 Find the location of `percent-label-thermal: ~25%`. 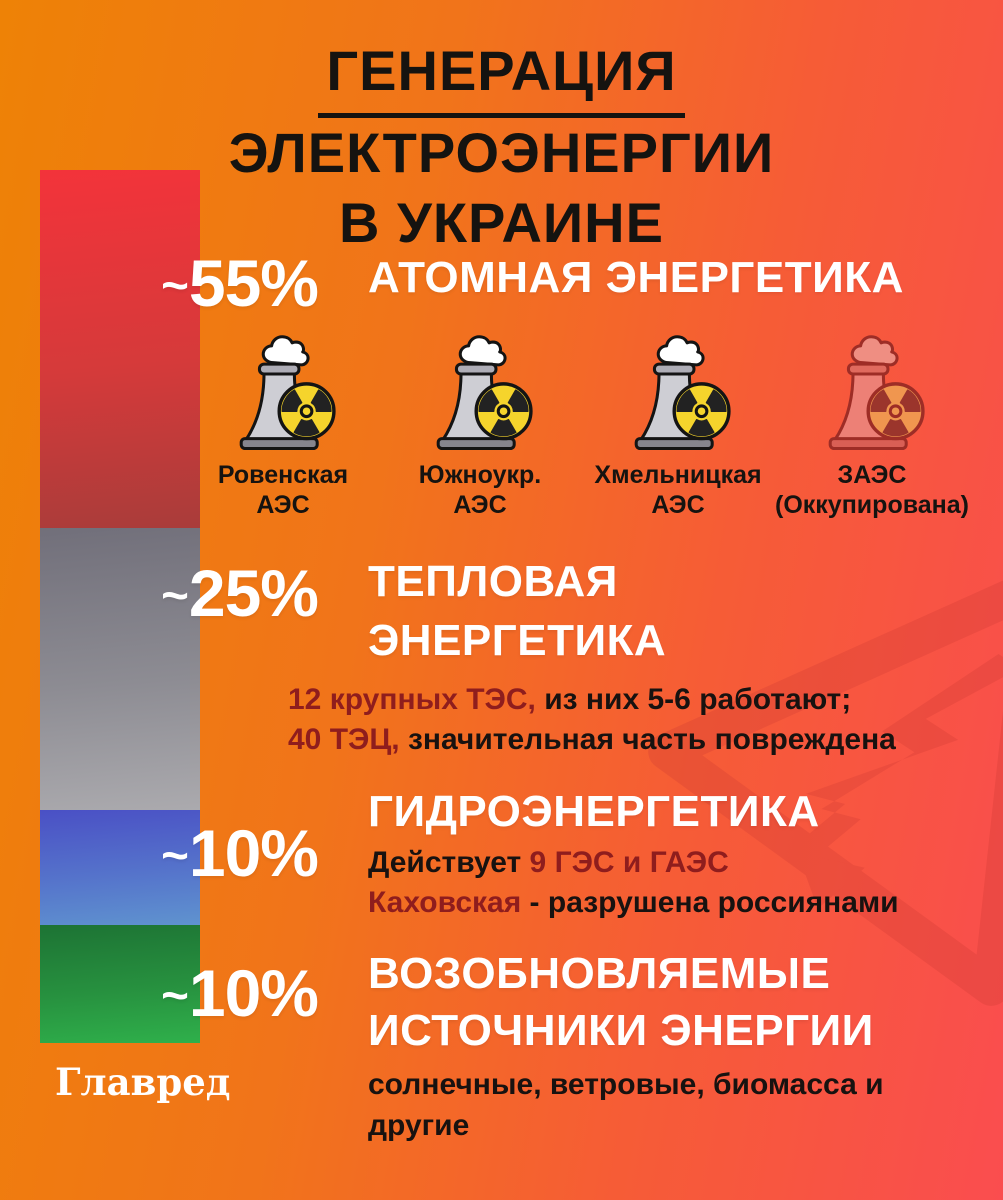

percent-label-thermal: ~25% is located at coordinates (159, 595).